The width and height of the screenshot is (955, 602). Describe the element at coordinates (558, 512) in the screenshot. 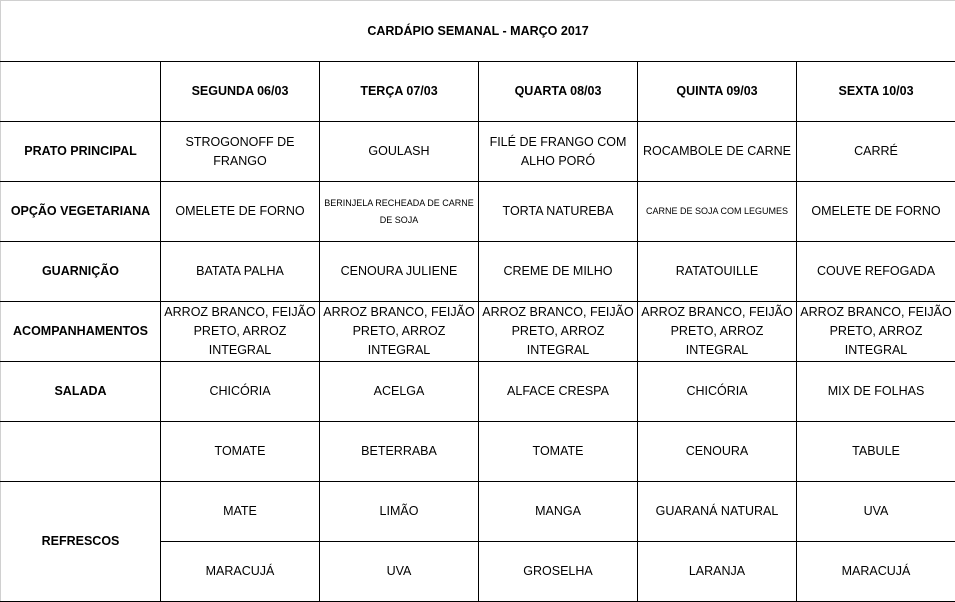

I see `menu-cell: MANGA` at that location.